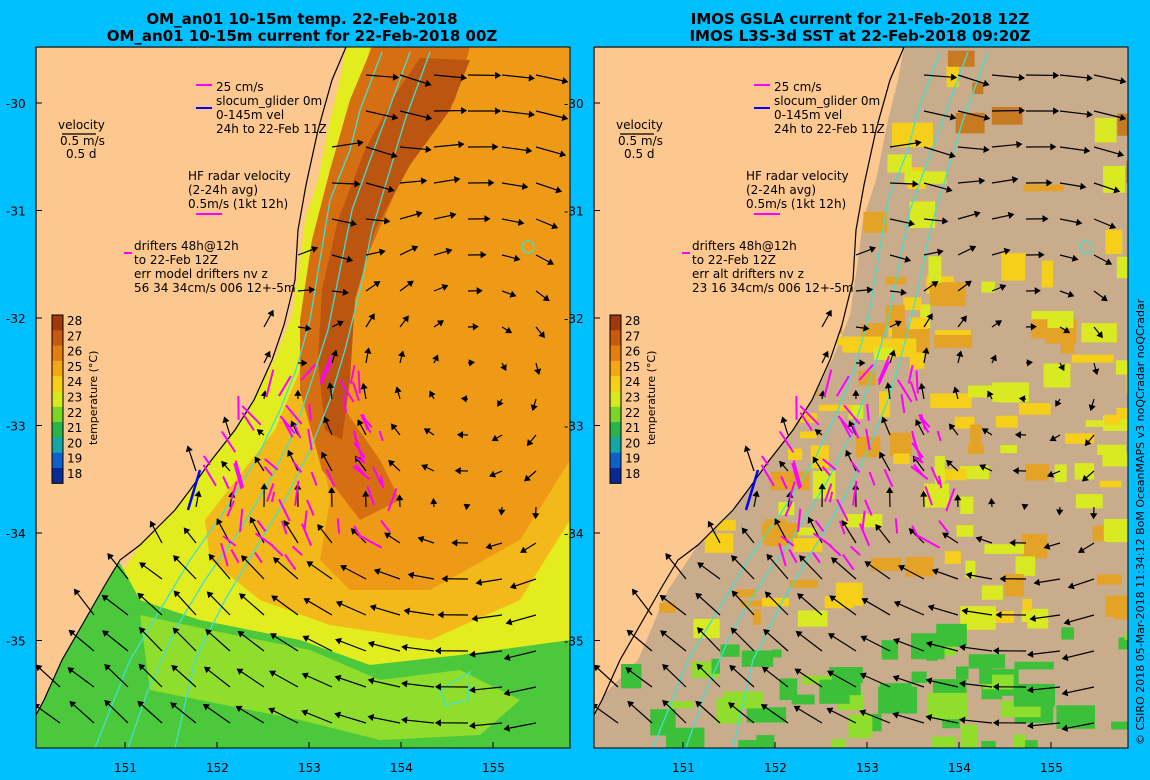 The width and height of the screenshot is (1150, 780). I want to click on right-glider-line-3: 24h to 22-Feb 11Z, so click(829, 129).